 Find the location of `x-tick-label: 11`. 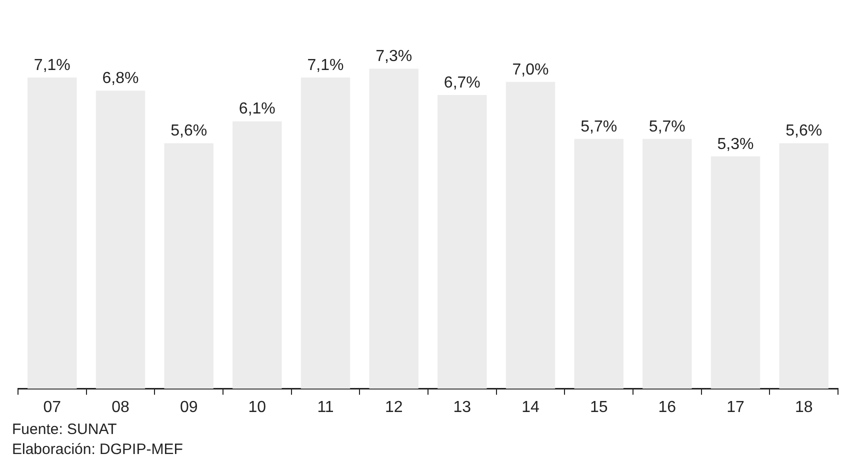

x-tick-label: 11 is located at coordinates (325, 407).